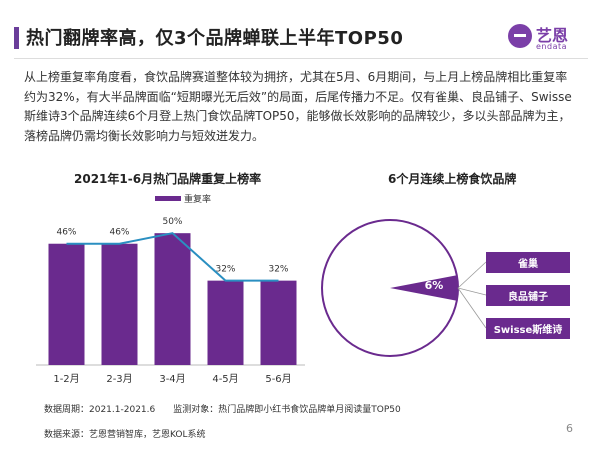 The height and width of the screenshot is (450, 600). What do you see at coordinates (125, 435) in the screenshot?
I see `footnote-source: 数据来源：艺恩营销智库，艺恩KOL系统` at bounding box center [125, 435].